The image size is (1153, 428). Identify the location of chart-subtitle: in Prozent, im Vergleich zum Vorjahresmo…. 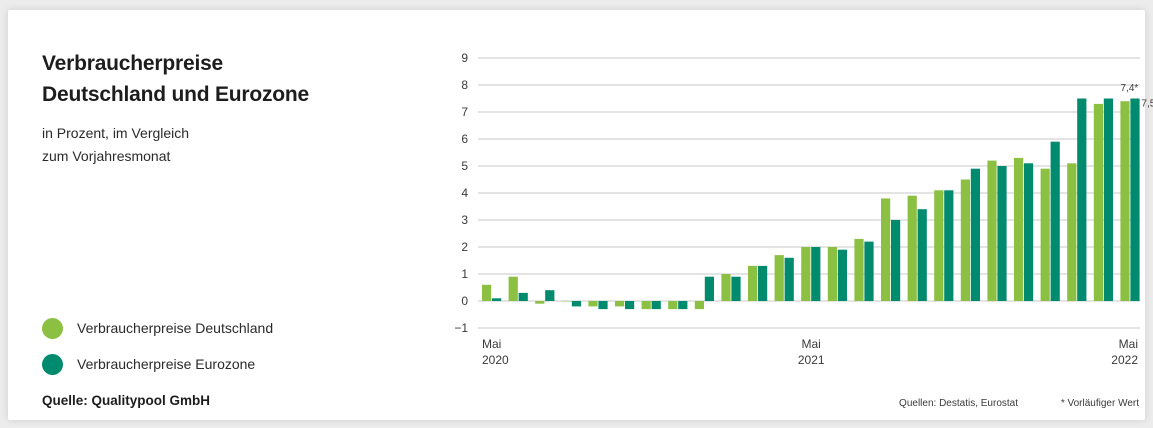
(115, 145).